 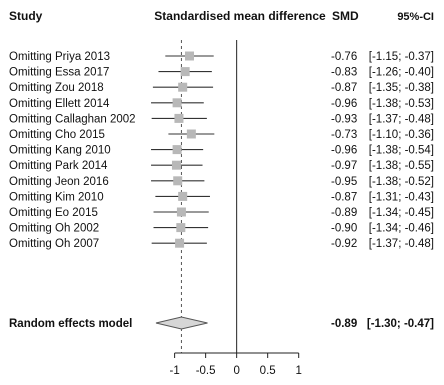 What do you see at coordinates (57, 135) in the screenshot?
I see `study-label: Omitting Cho 2015` at bounding box center [57, 135].